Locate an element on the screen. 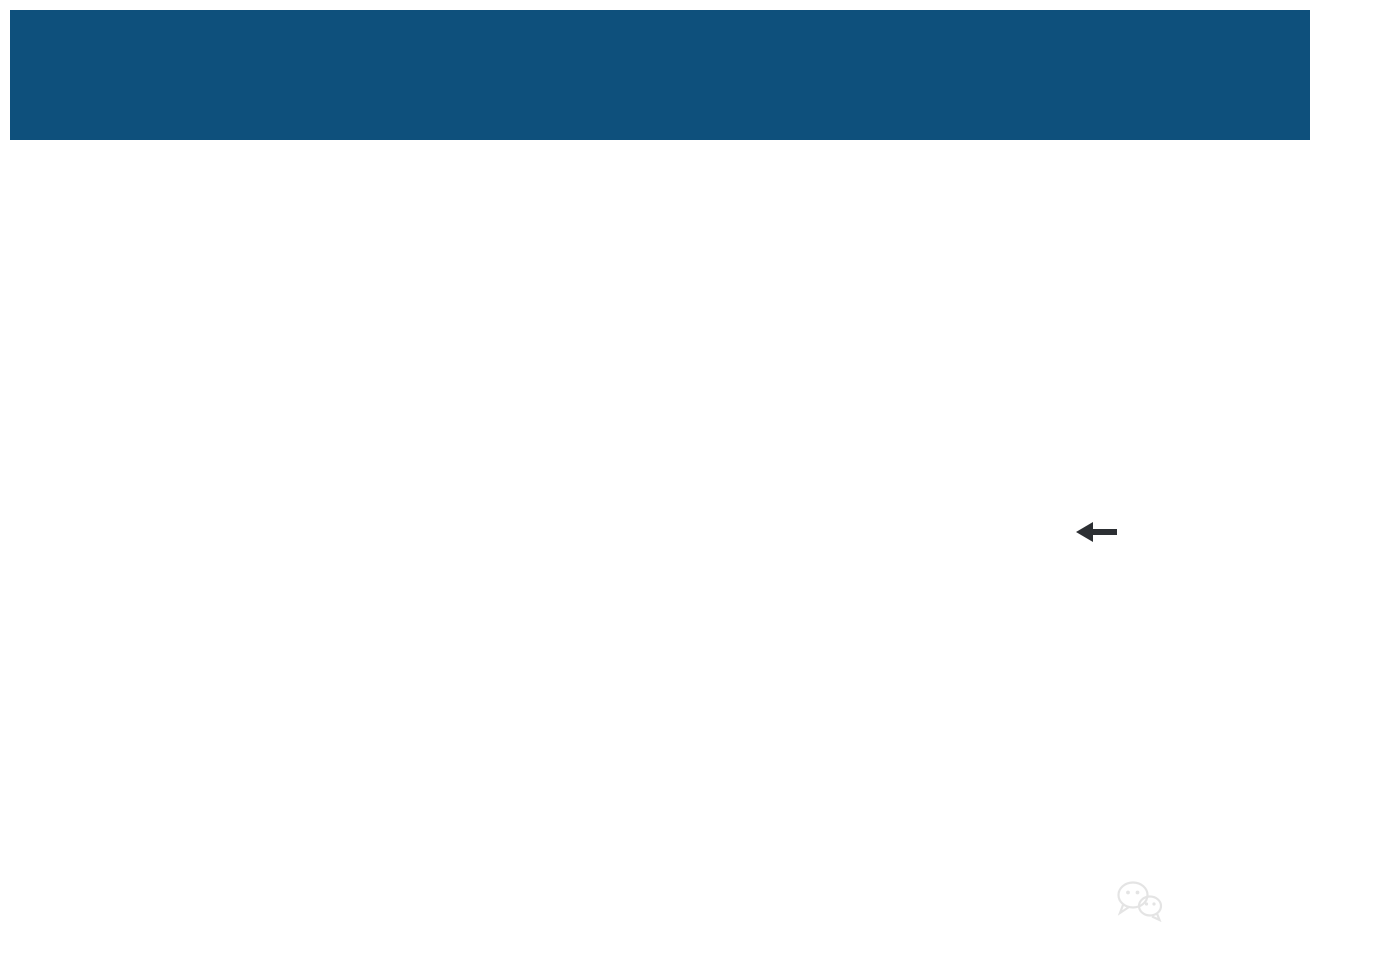  watermark is located at coordinates (1142, 903).